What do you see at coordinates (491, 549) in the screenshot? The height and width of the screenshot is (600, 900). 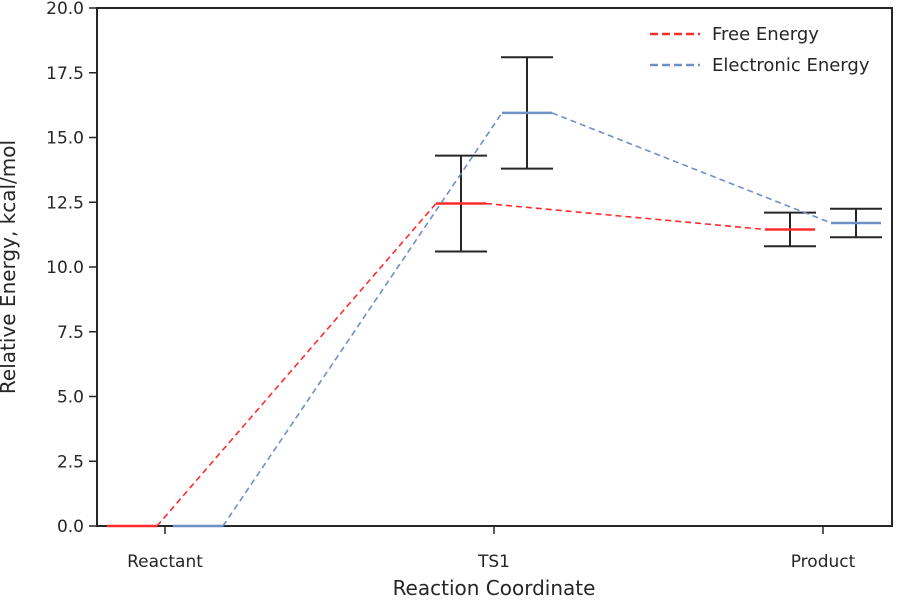 I see `x-axis: Reactant TS1 Product` at bounding box center [491, 549].